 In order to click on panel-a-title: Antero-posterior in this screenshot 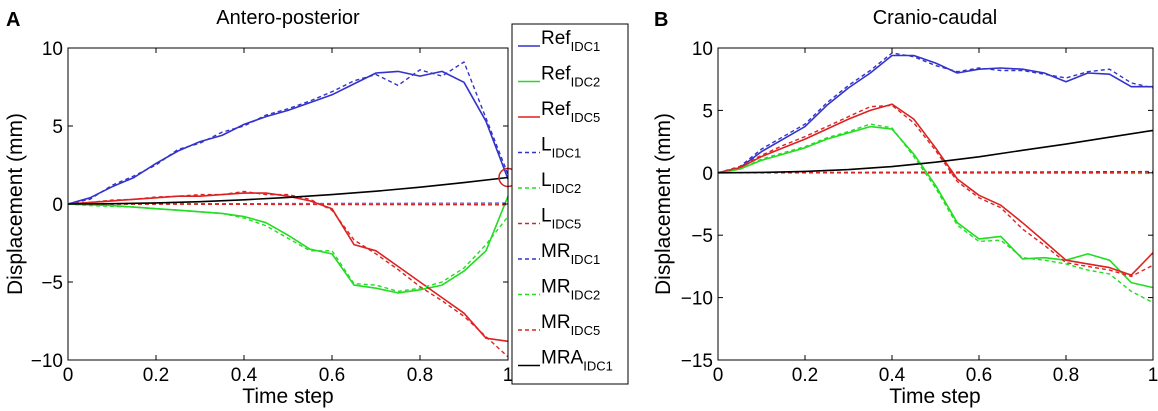, I will do `click(288, 18)`.